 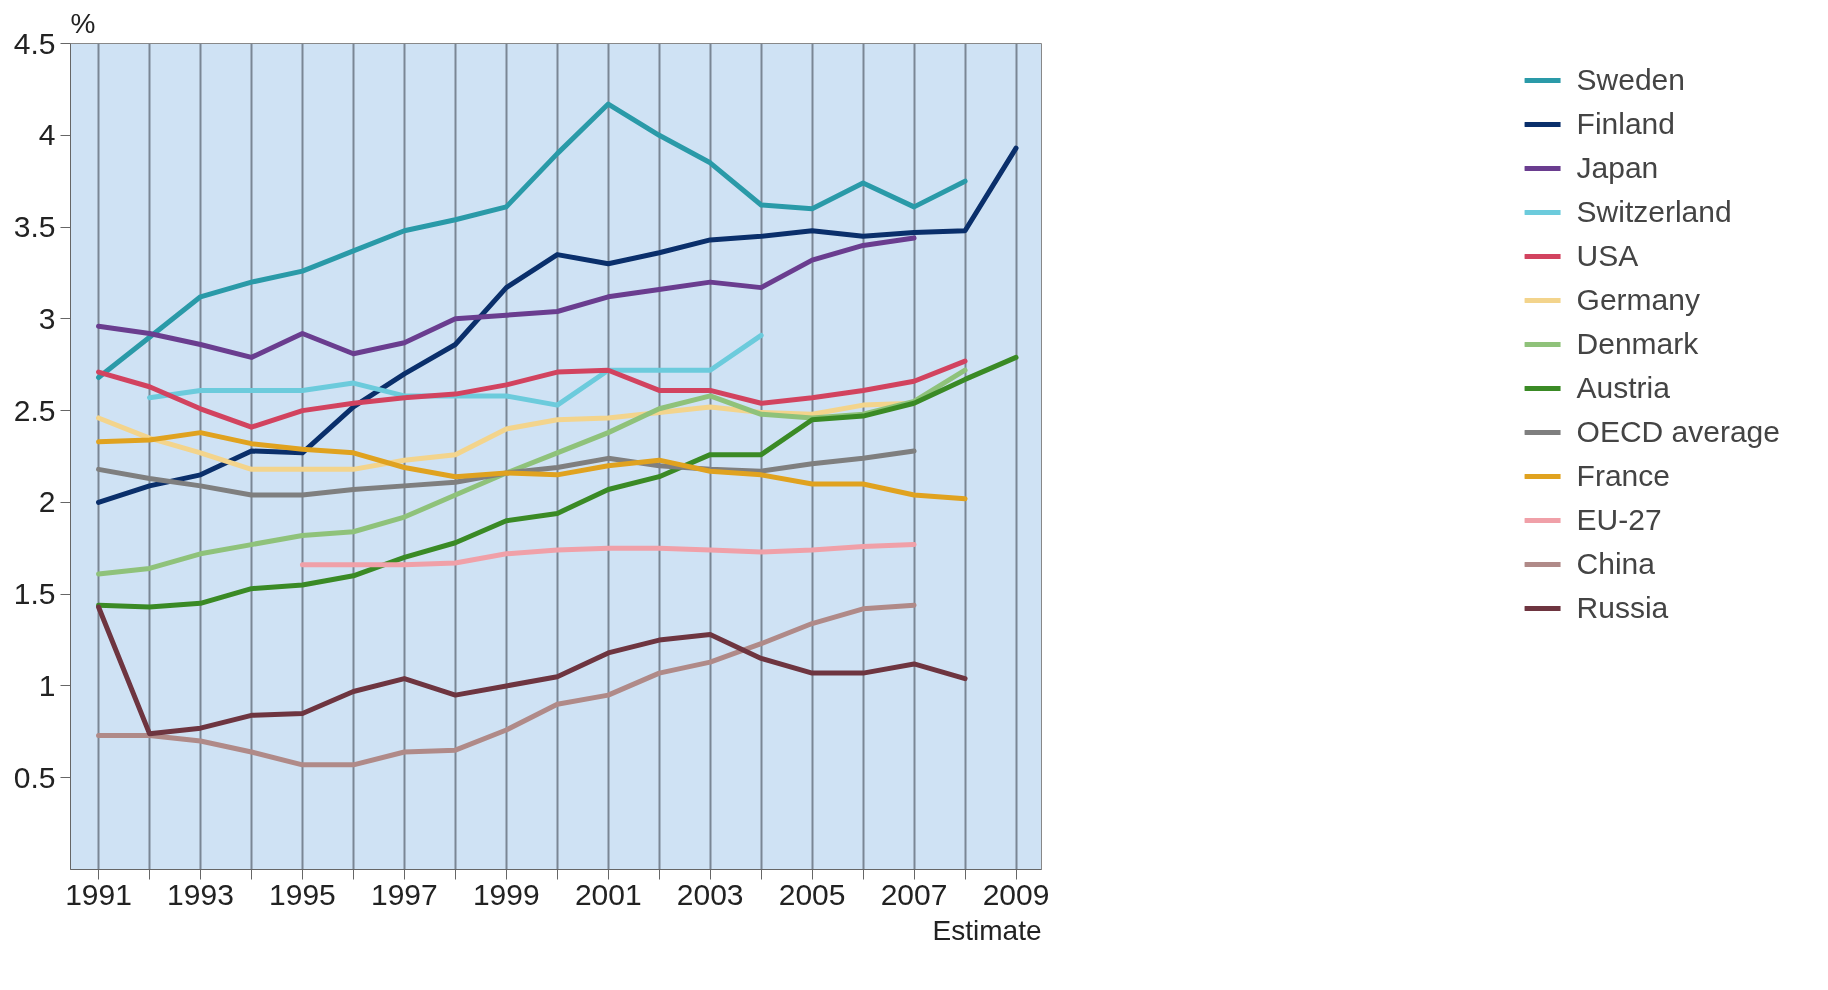 What do you see at coordinates (608, 894) in the screenshot?
I see `x-tick-label: 2001` at bounding box center [608, 894].